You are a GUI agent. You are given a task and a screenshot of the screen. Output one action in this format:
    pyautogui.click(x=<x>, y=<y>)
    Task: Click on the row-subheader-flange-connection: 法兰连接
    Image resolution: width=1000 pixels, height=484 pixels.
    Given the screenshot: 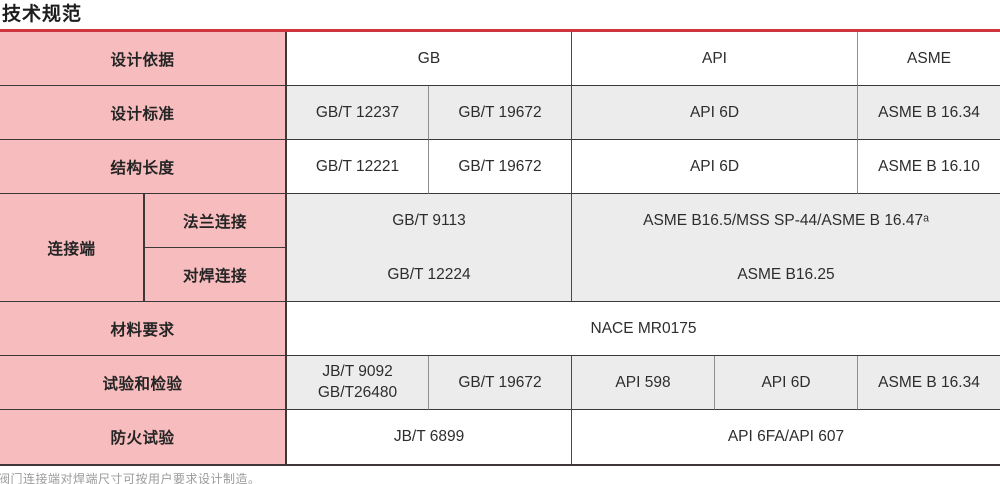 What is the action you would take?
    pyautogui.click(x=214, y=221)
    